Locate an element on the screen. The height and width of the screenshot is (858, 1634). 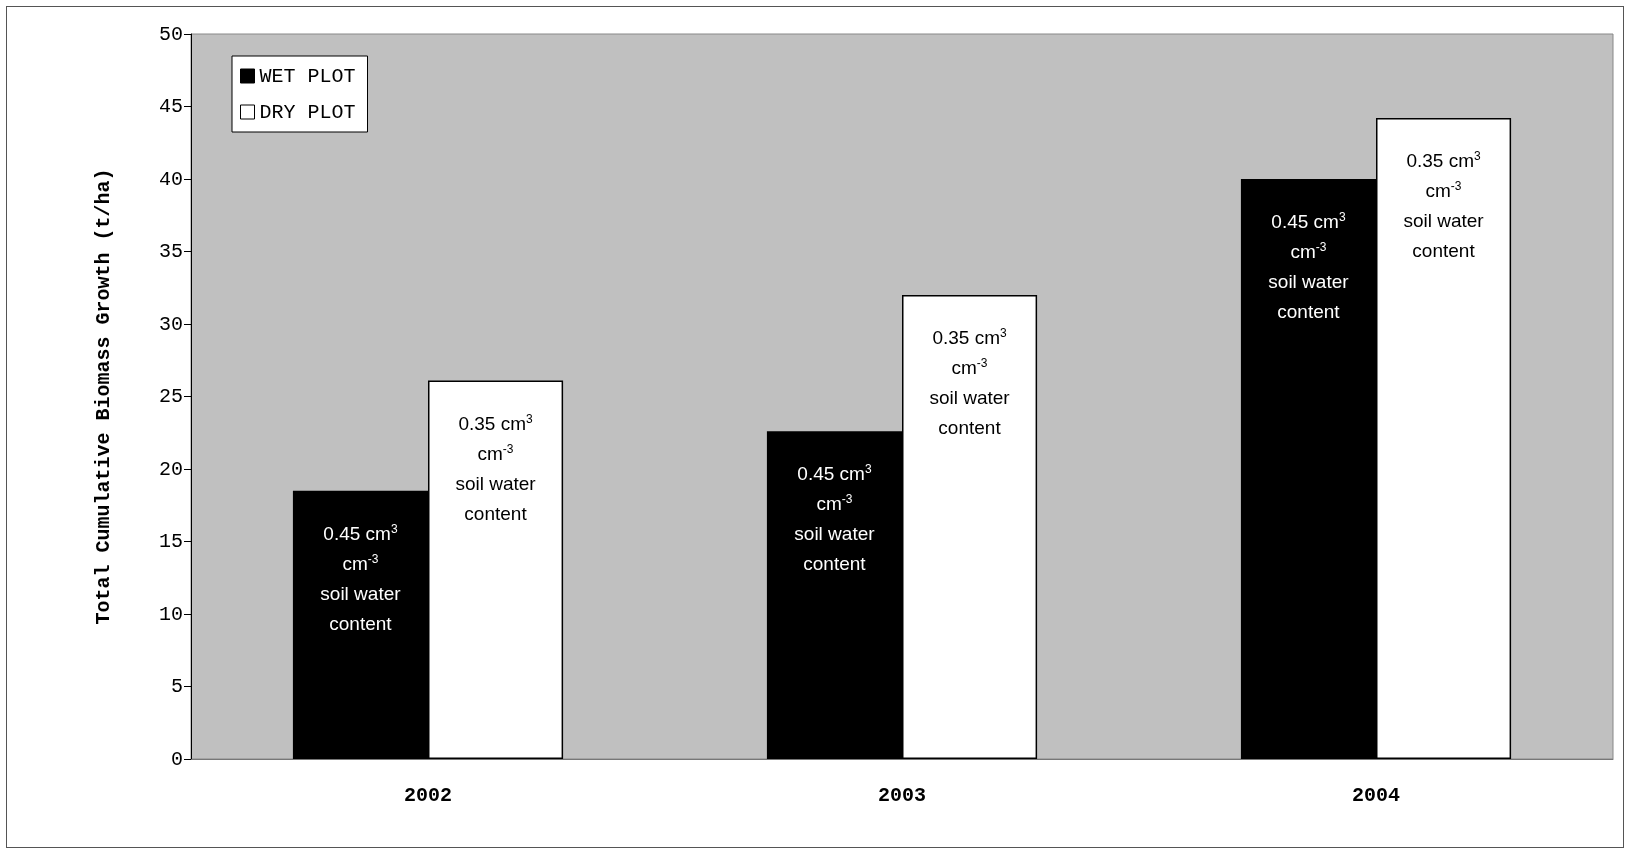
legend-label: WET PLOT is located at coordinates (307, 76).